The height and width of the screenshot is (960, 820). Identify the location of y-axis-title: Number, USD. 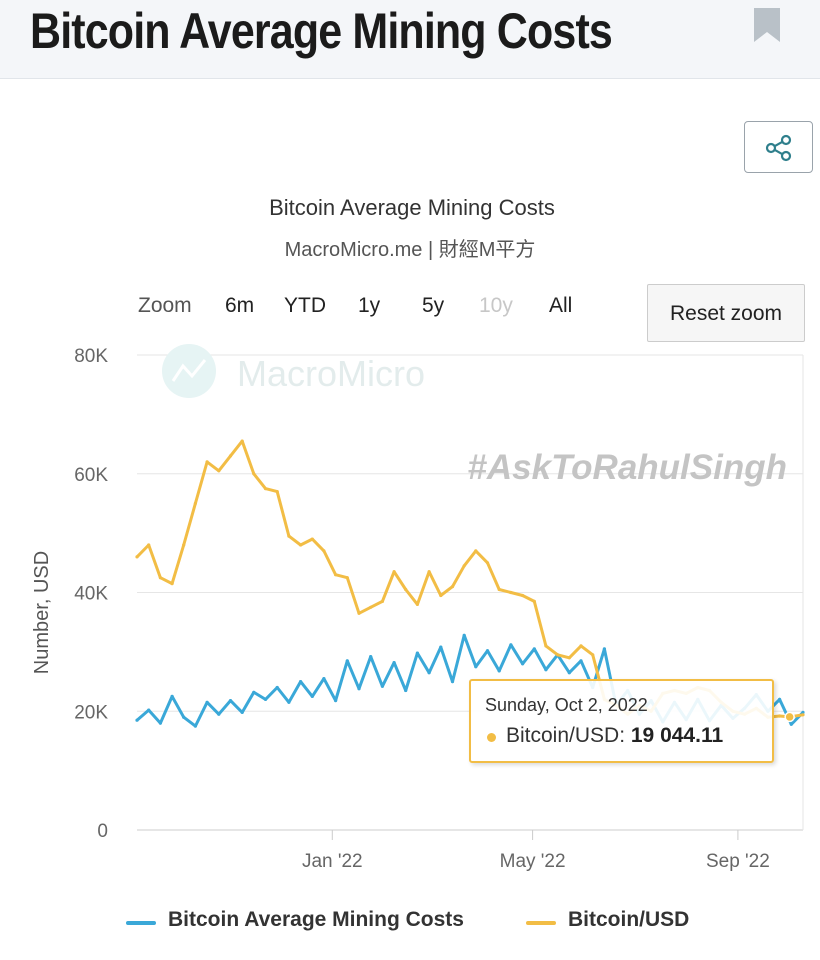
(42, 612).